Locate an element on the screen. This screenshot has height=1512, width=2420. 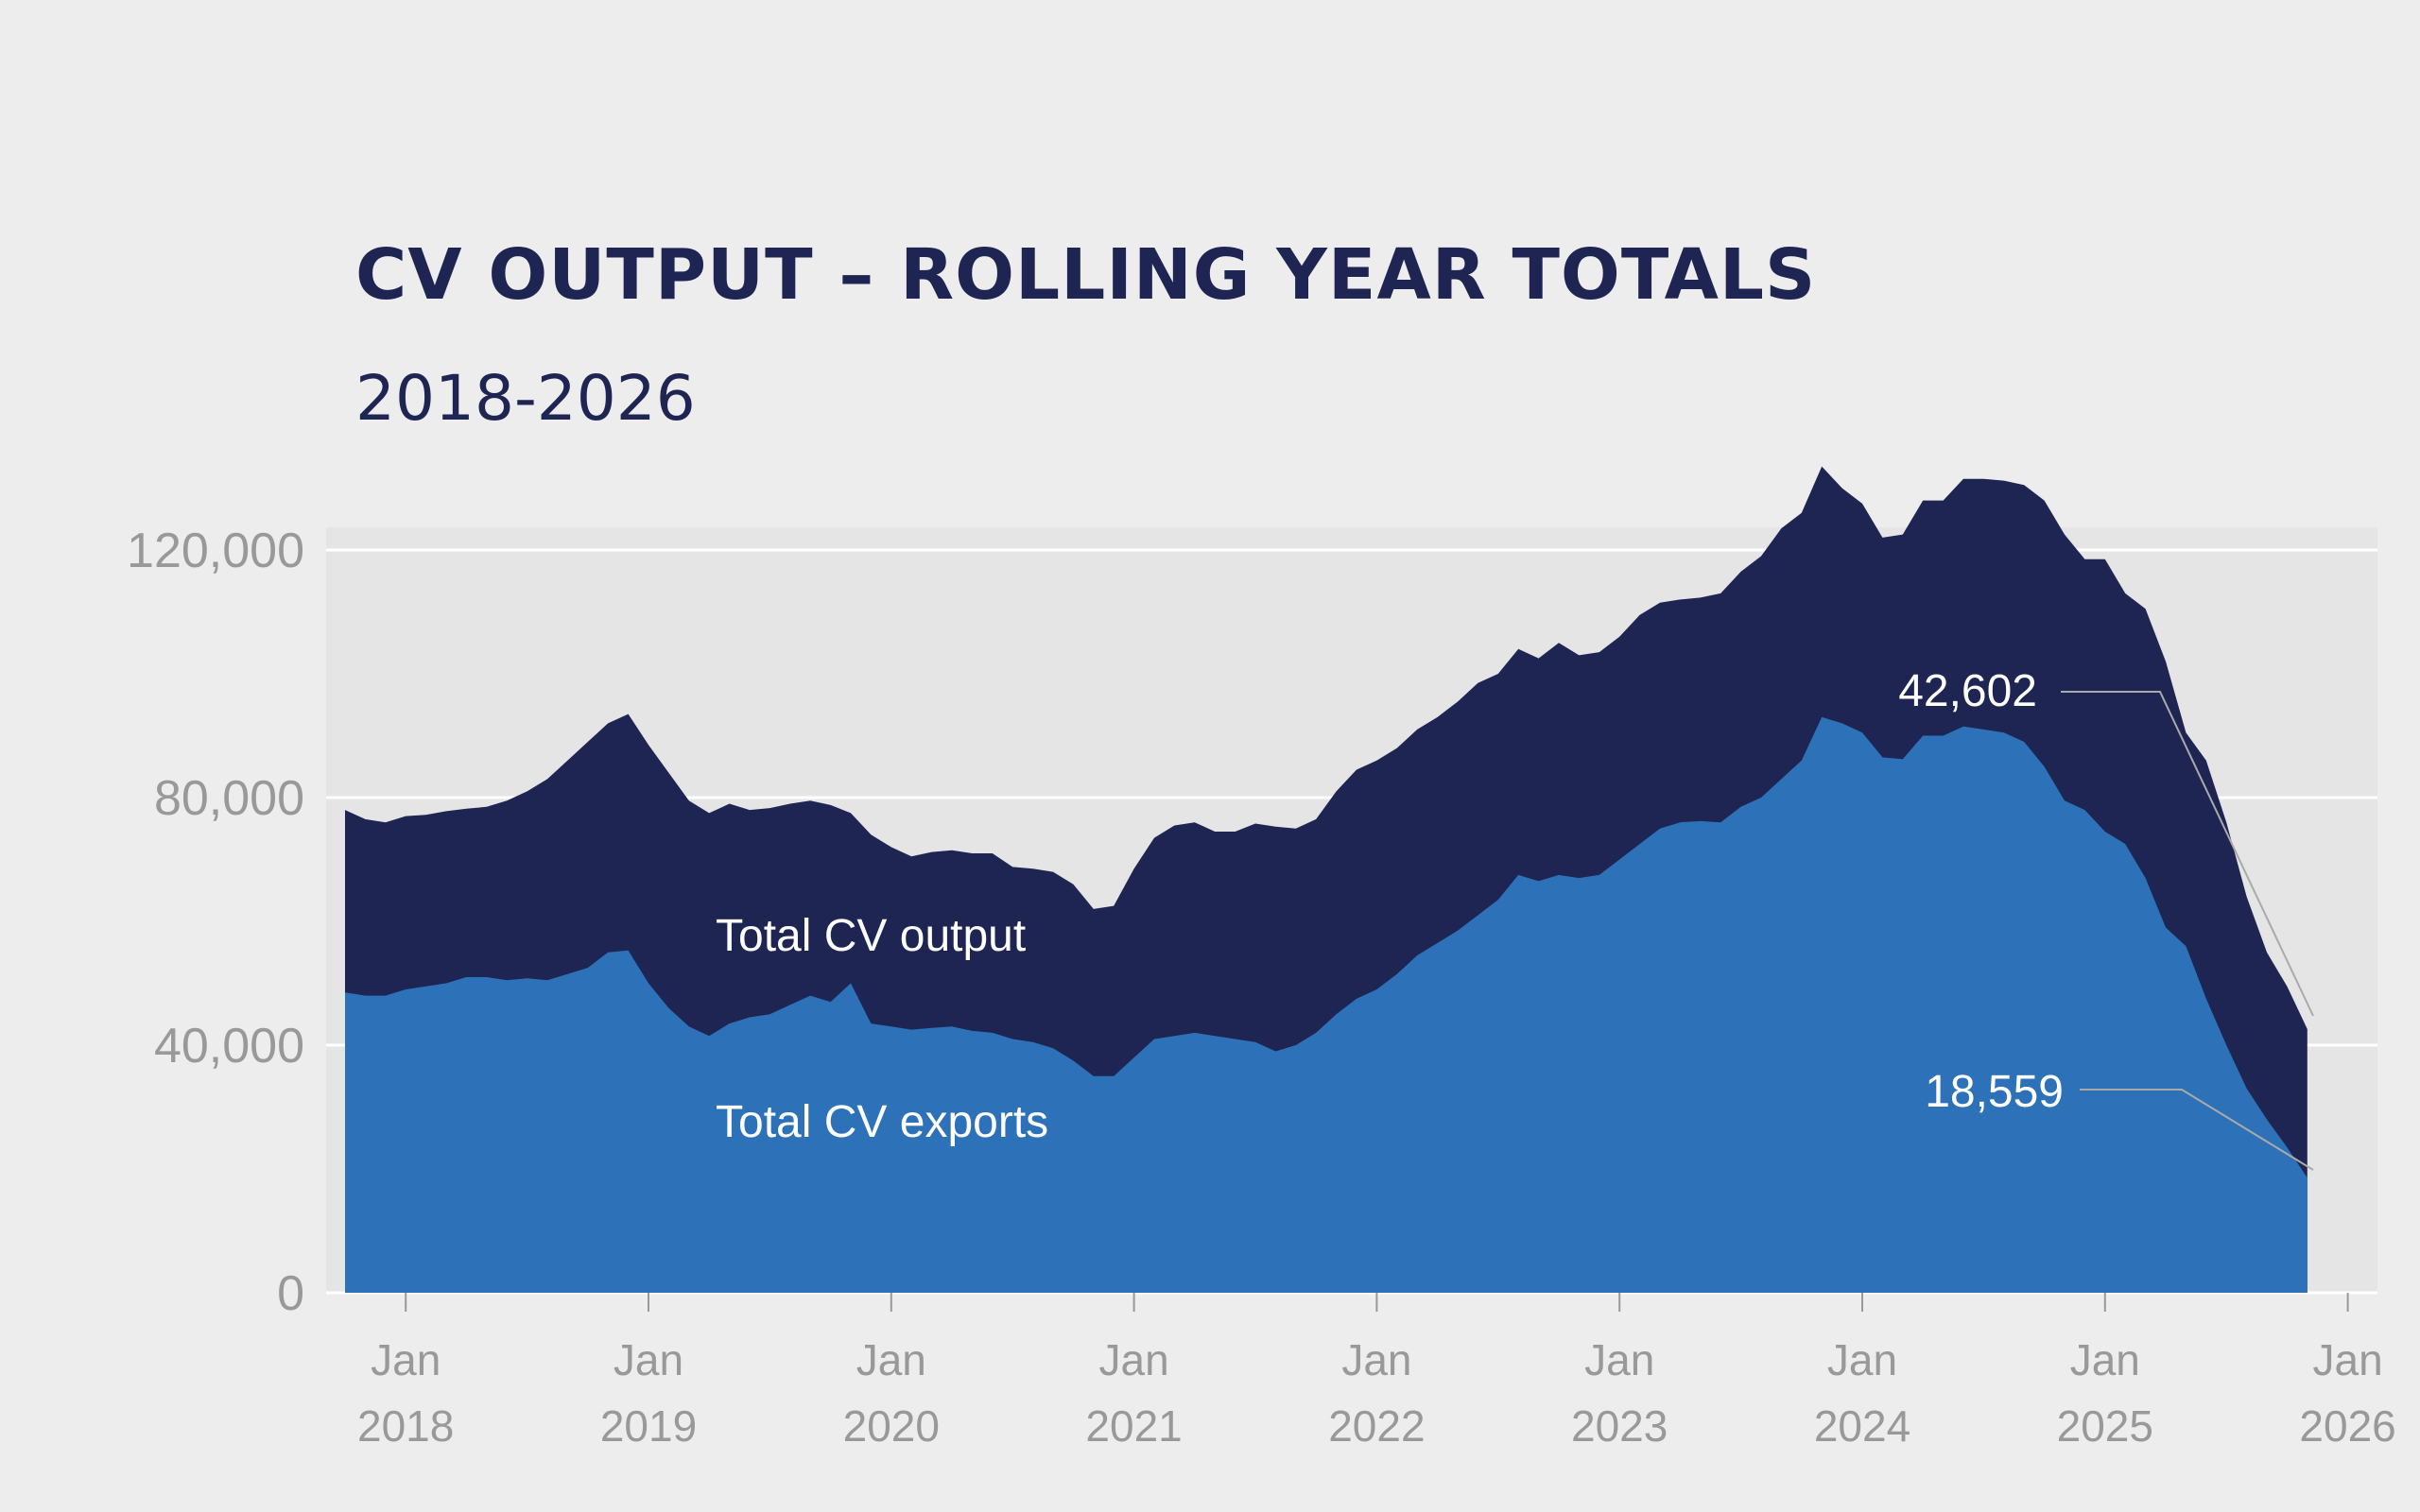
callout-exports-leader is located at coordinates (2197, 1130).